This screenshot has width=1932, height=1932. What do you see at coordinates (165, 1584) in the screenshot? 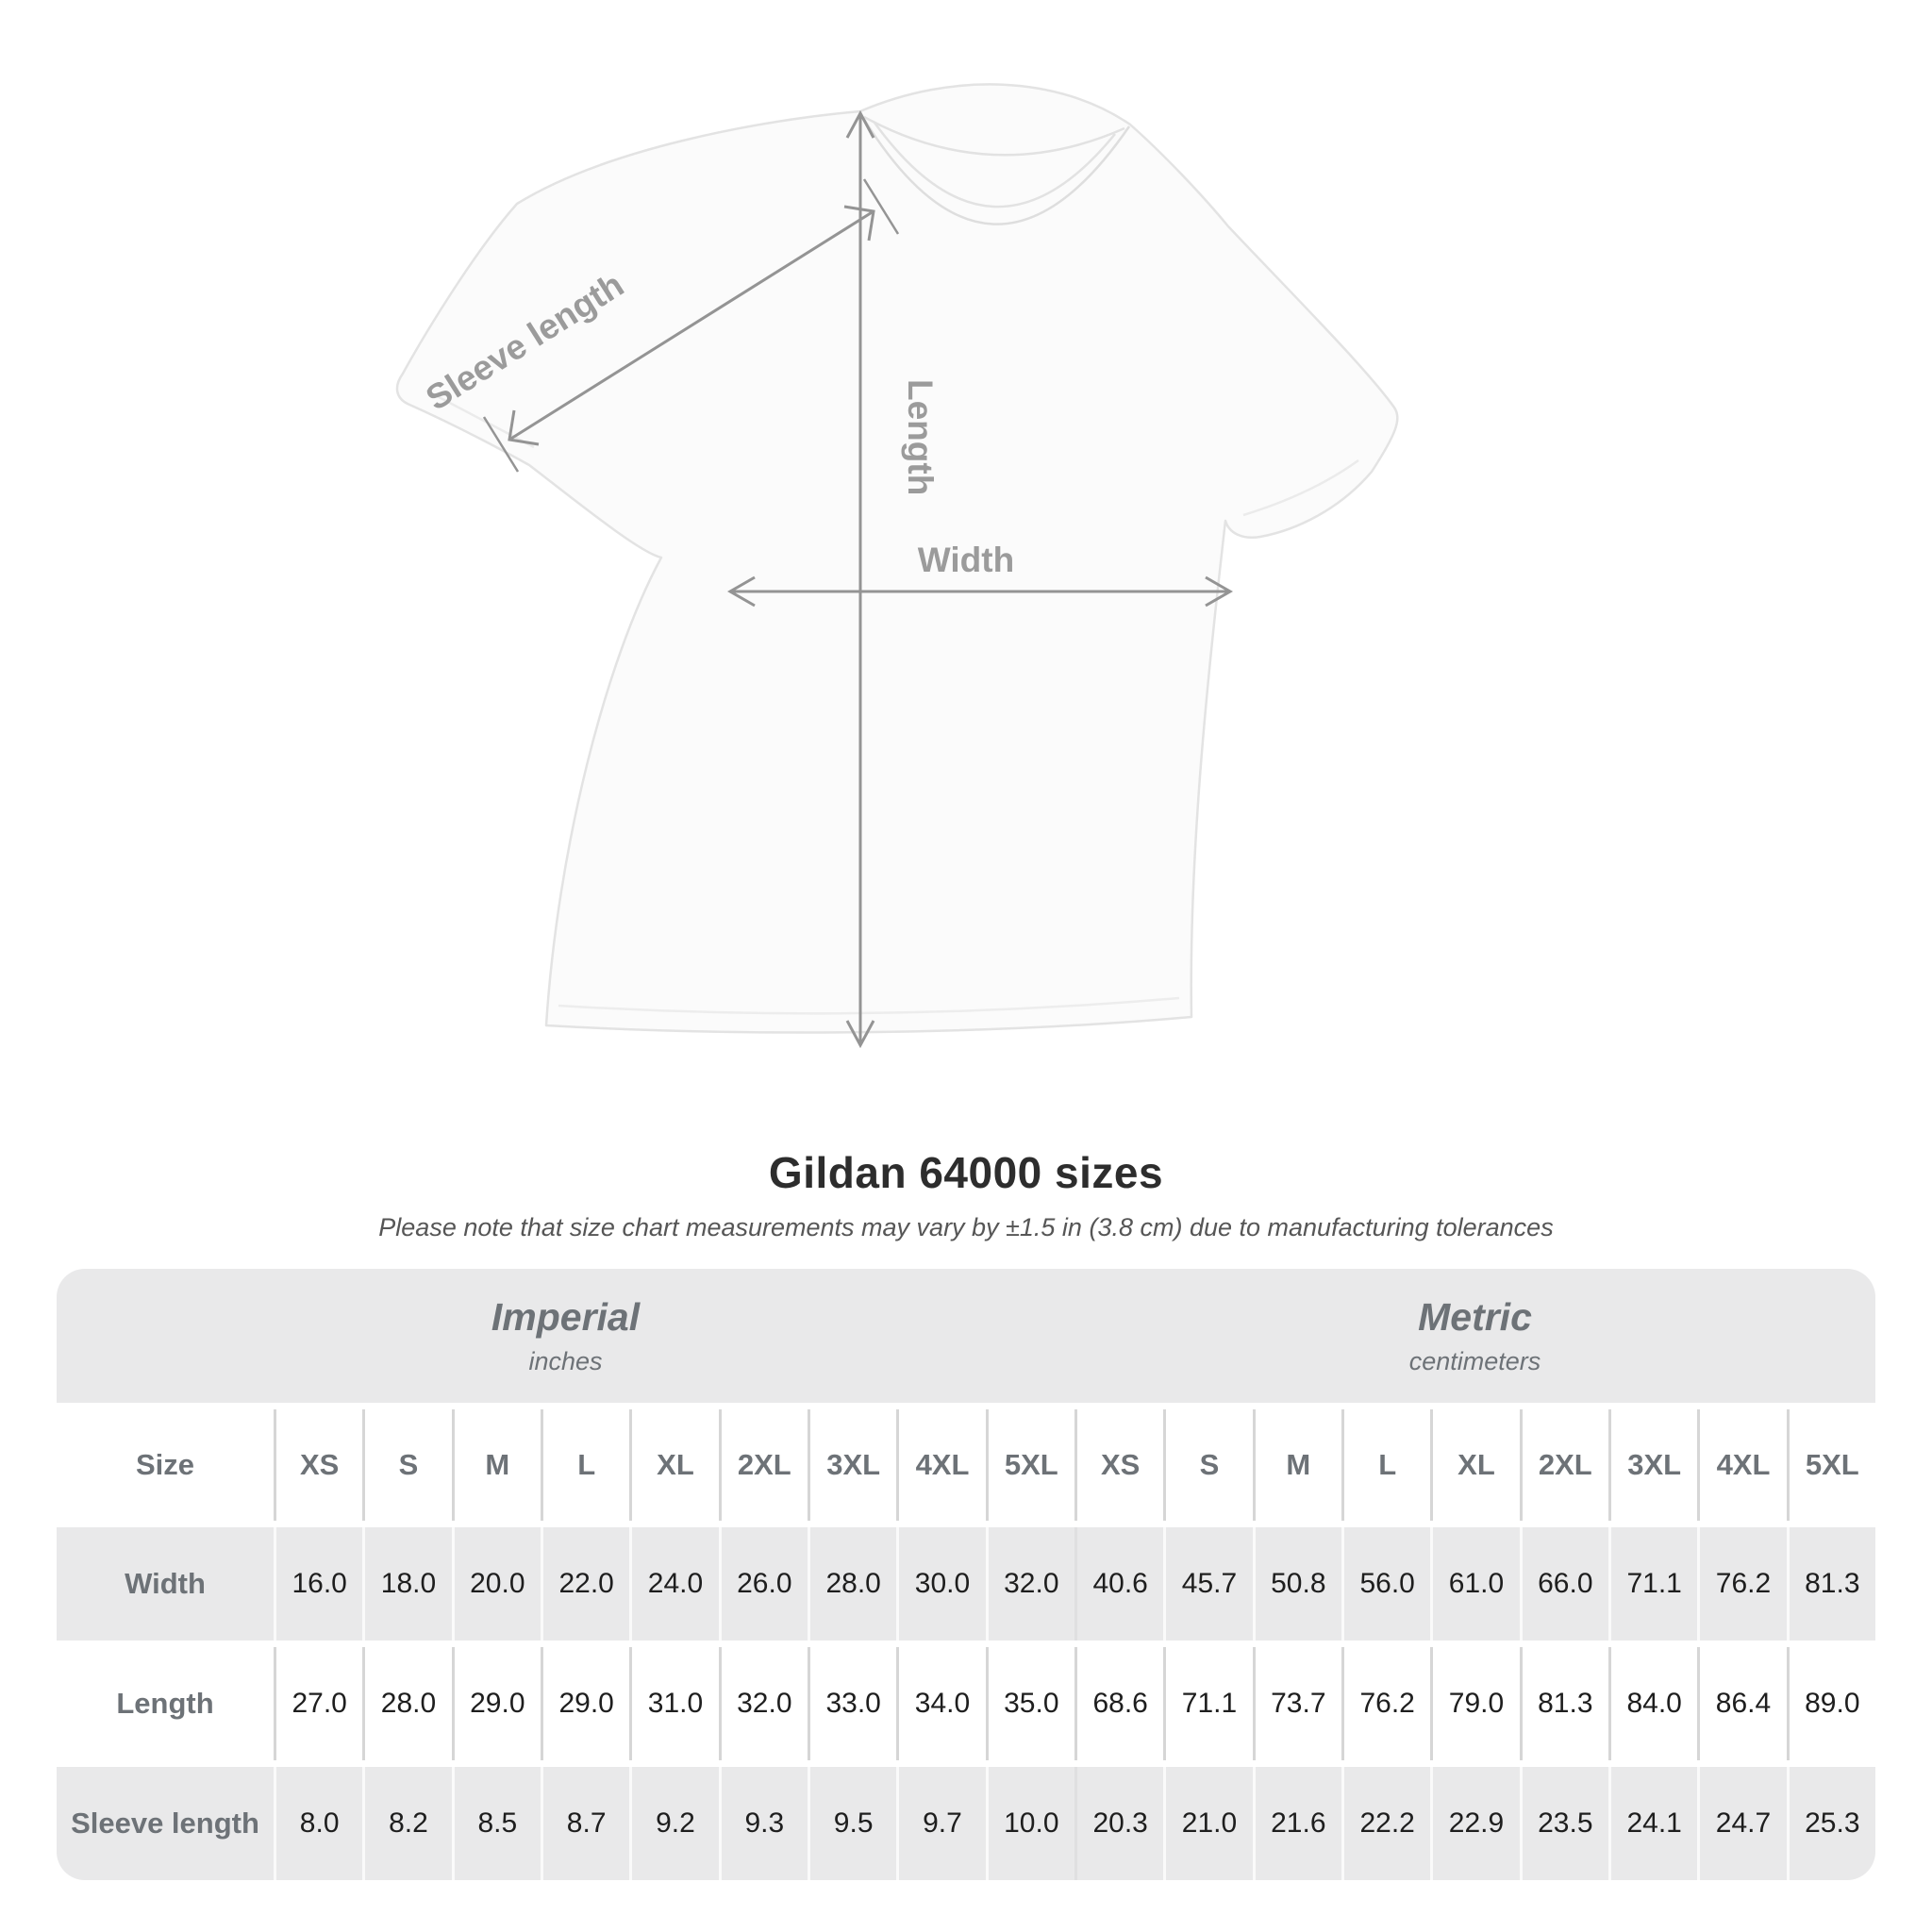
I see `row-label: Width` at bounding box center [165, 1584].